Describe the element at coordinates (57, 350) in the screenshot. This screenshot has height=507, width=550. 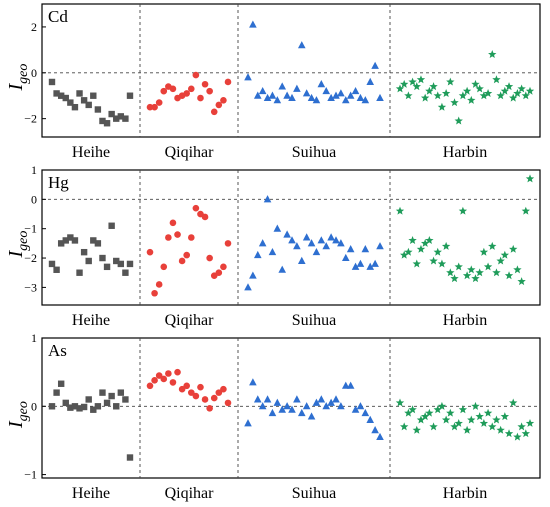
I see `panel-title: As` at that location.